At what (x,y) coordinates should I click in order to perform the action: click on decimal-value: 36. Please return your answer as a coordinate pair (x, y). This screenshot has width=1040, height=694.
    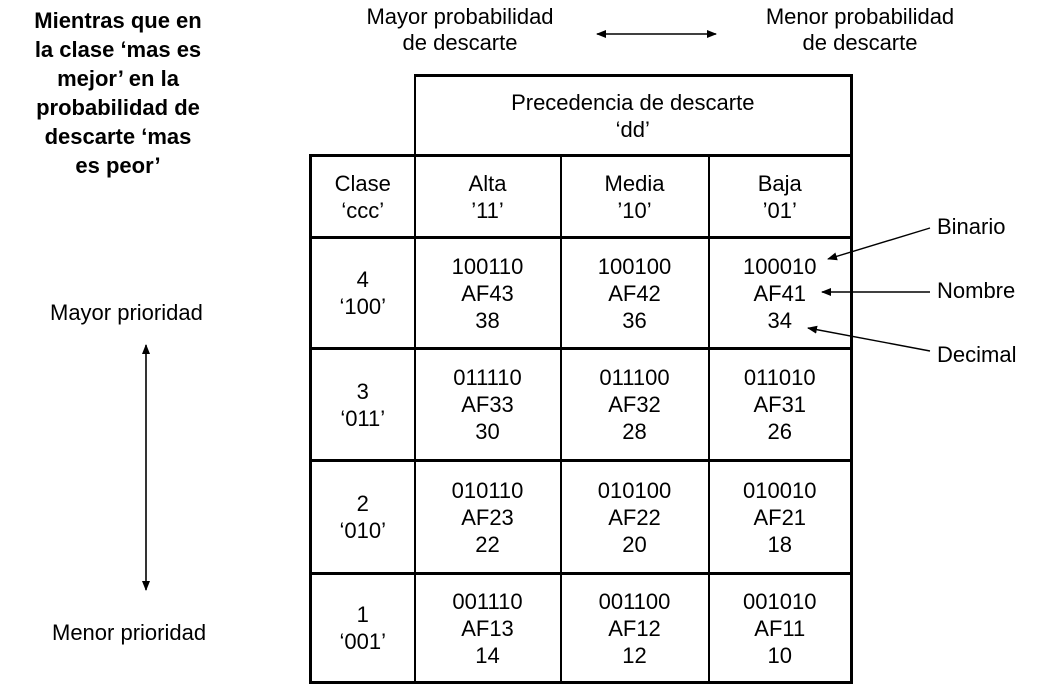
    Looking at the image, I should click on (634, 320).